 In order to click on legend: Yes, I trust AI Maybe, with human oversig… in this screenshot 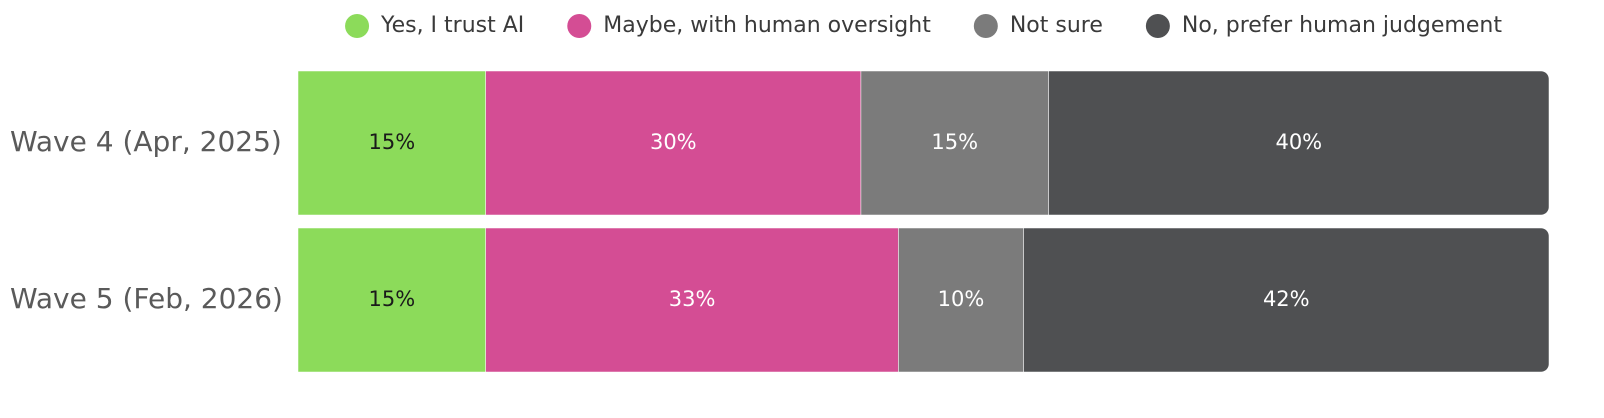, I will do `click(923, 25)`.